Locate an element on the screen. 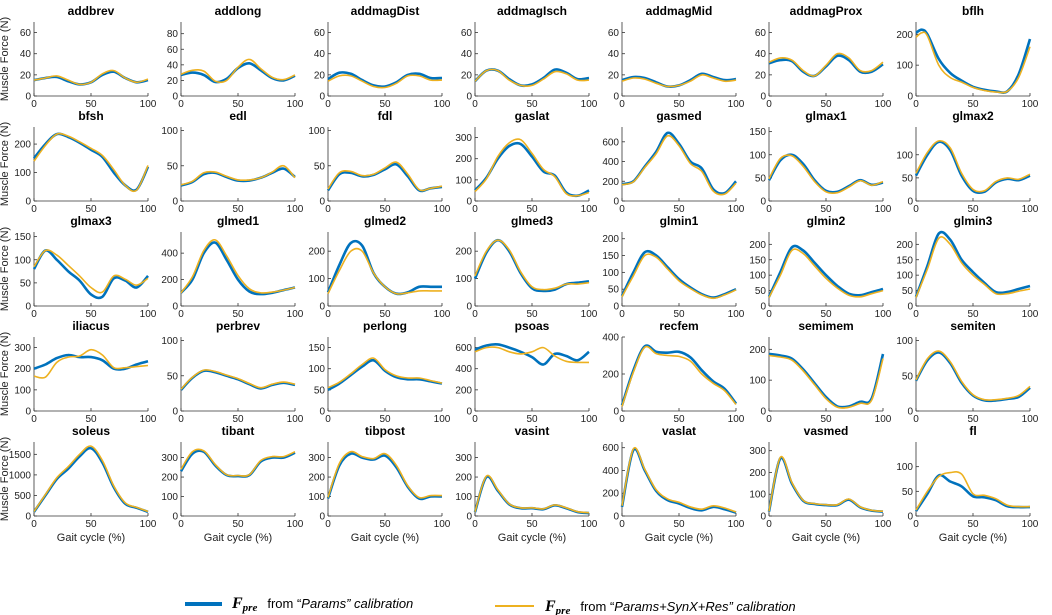  legend-entry-params: Fpre from “Params” calibration is located at coordinates (322, 604).